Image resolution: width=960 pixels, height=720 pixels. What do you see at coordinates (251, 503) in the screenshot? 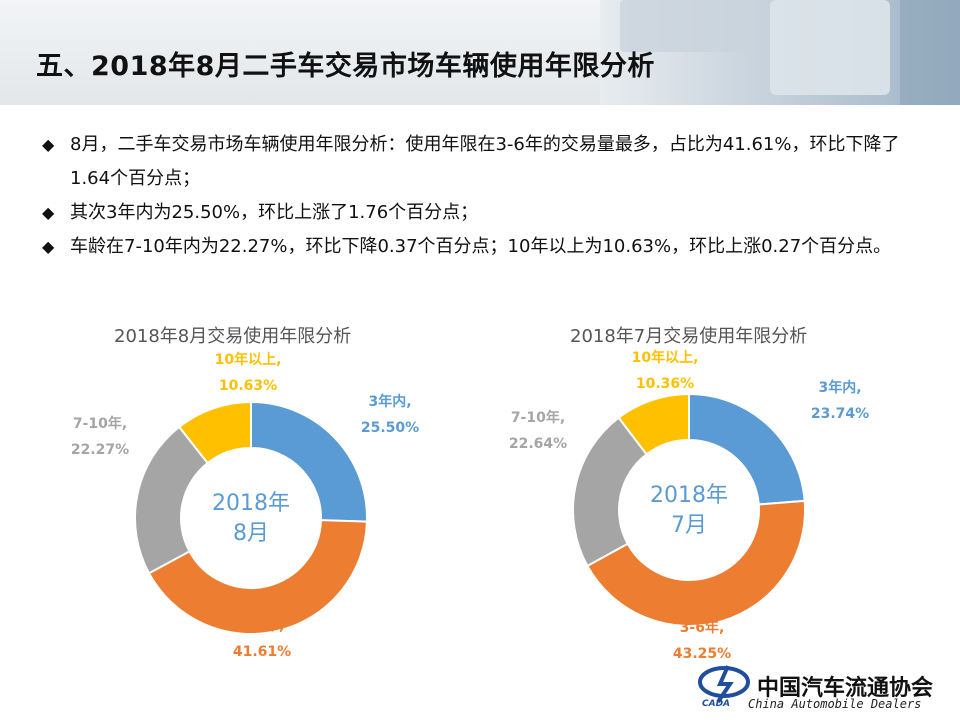
I see `center-label-0-0: 2018年` at bounding box center [251, 503].